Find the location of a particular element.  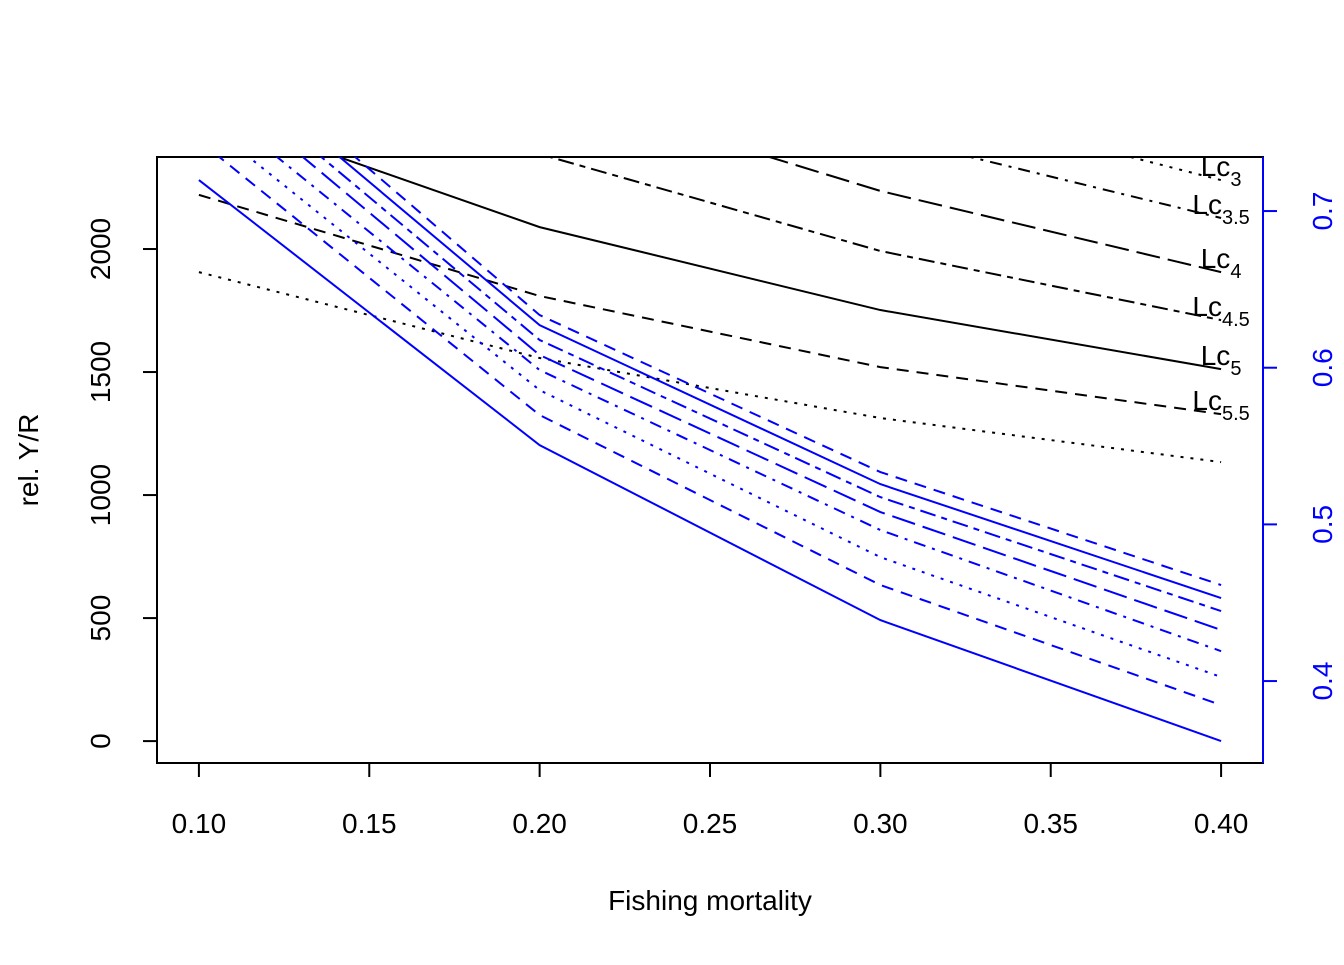

series-label: Lc4.5 is located at coordinates (1220, 311).